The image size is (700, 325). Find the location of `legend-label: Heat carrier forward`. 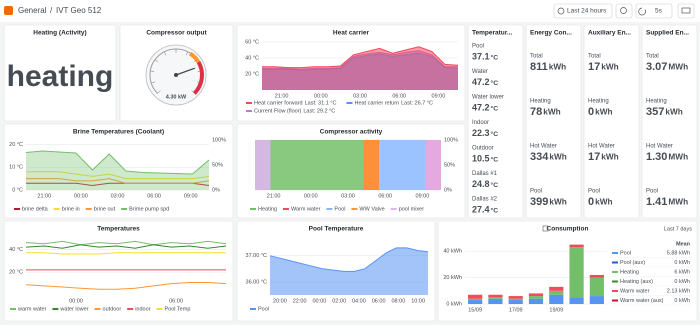

legend-label: Heat carrier forward is located at coordinates (278, 103).